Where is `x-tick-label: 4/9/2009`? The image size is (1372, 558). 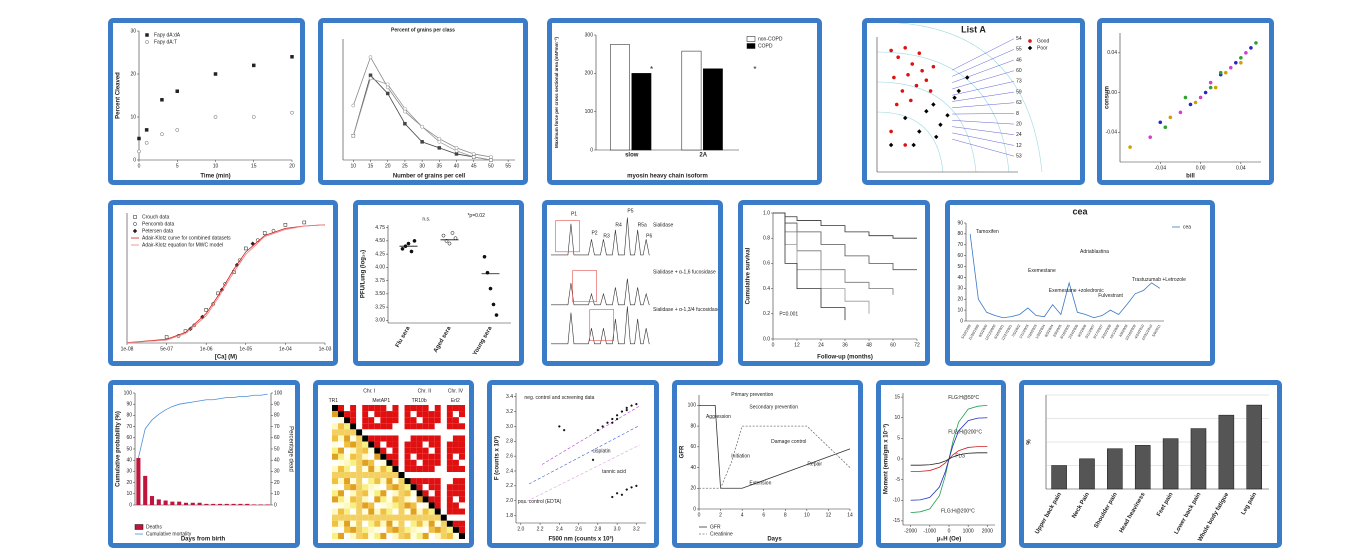
x-tick-label: 4/9/2009 is located at coordinates (1123, 331).